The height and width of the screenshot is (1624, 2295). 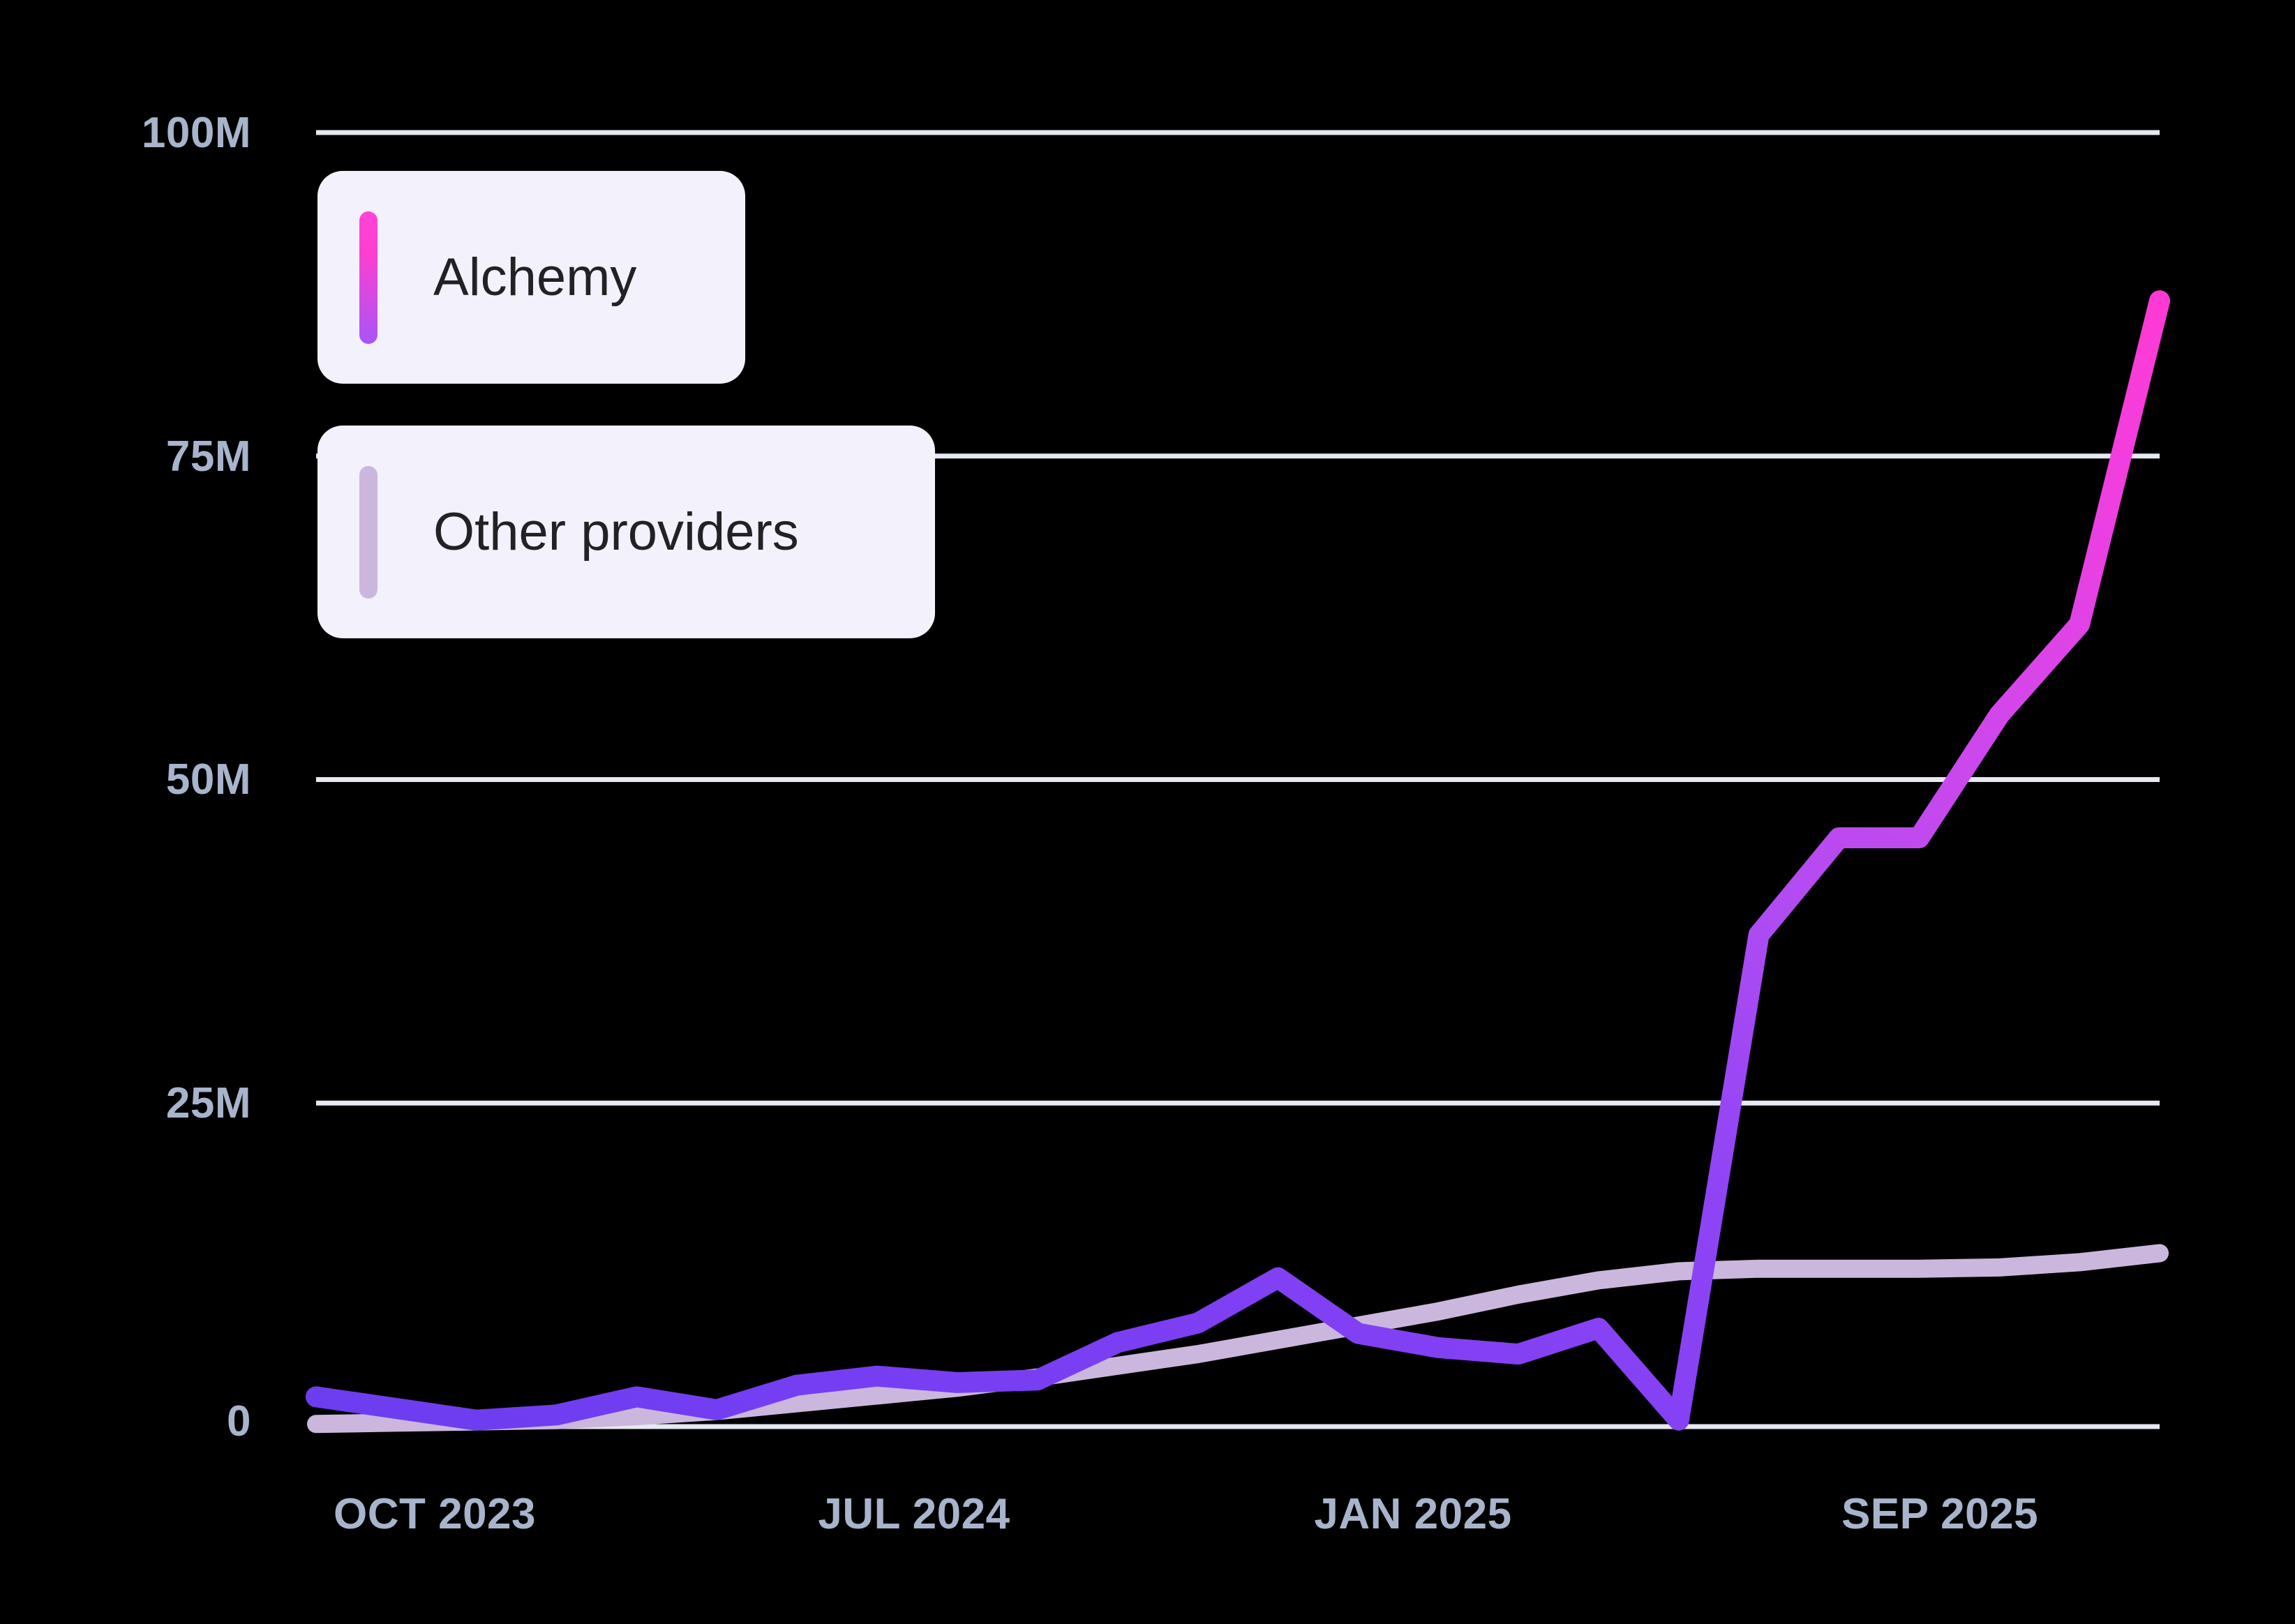 I want to click on legend-swatch-alchemy-icon, so click(x=368, y=277).